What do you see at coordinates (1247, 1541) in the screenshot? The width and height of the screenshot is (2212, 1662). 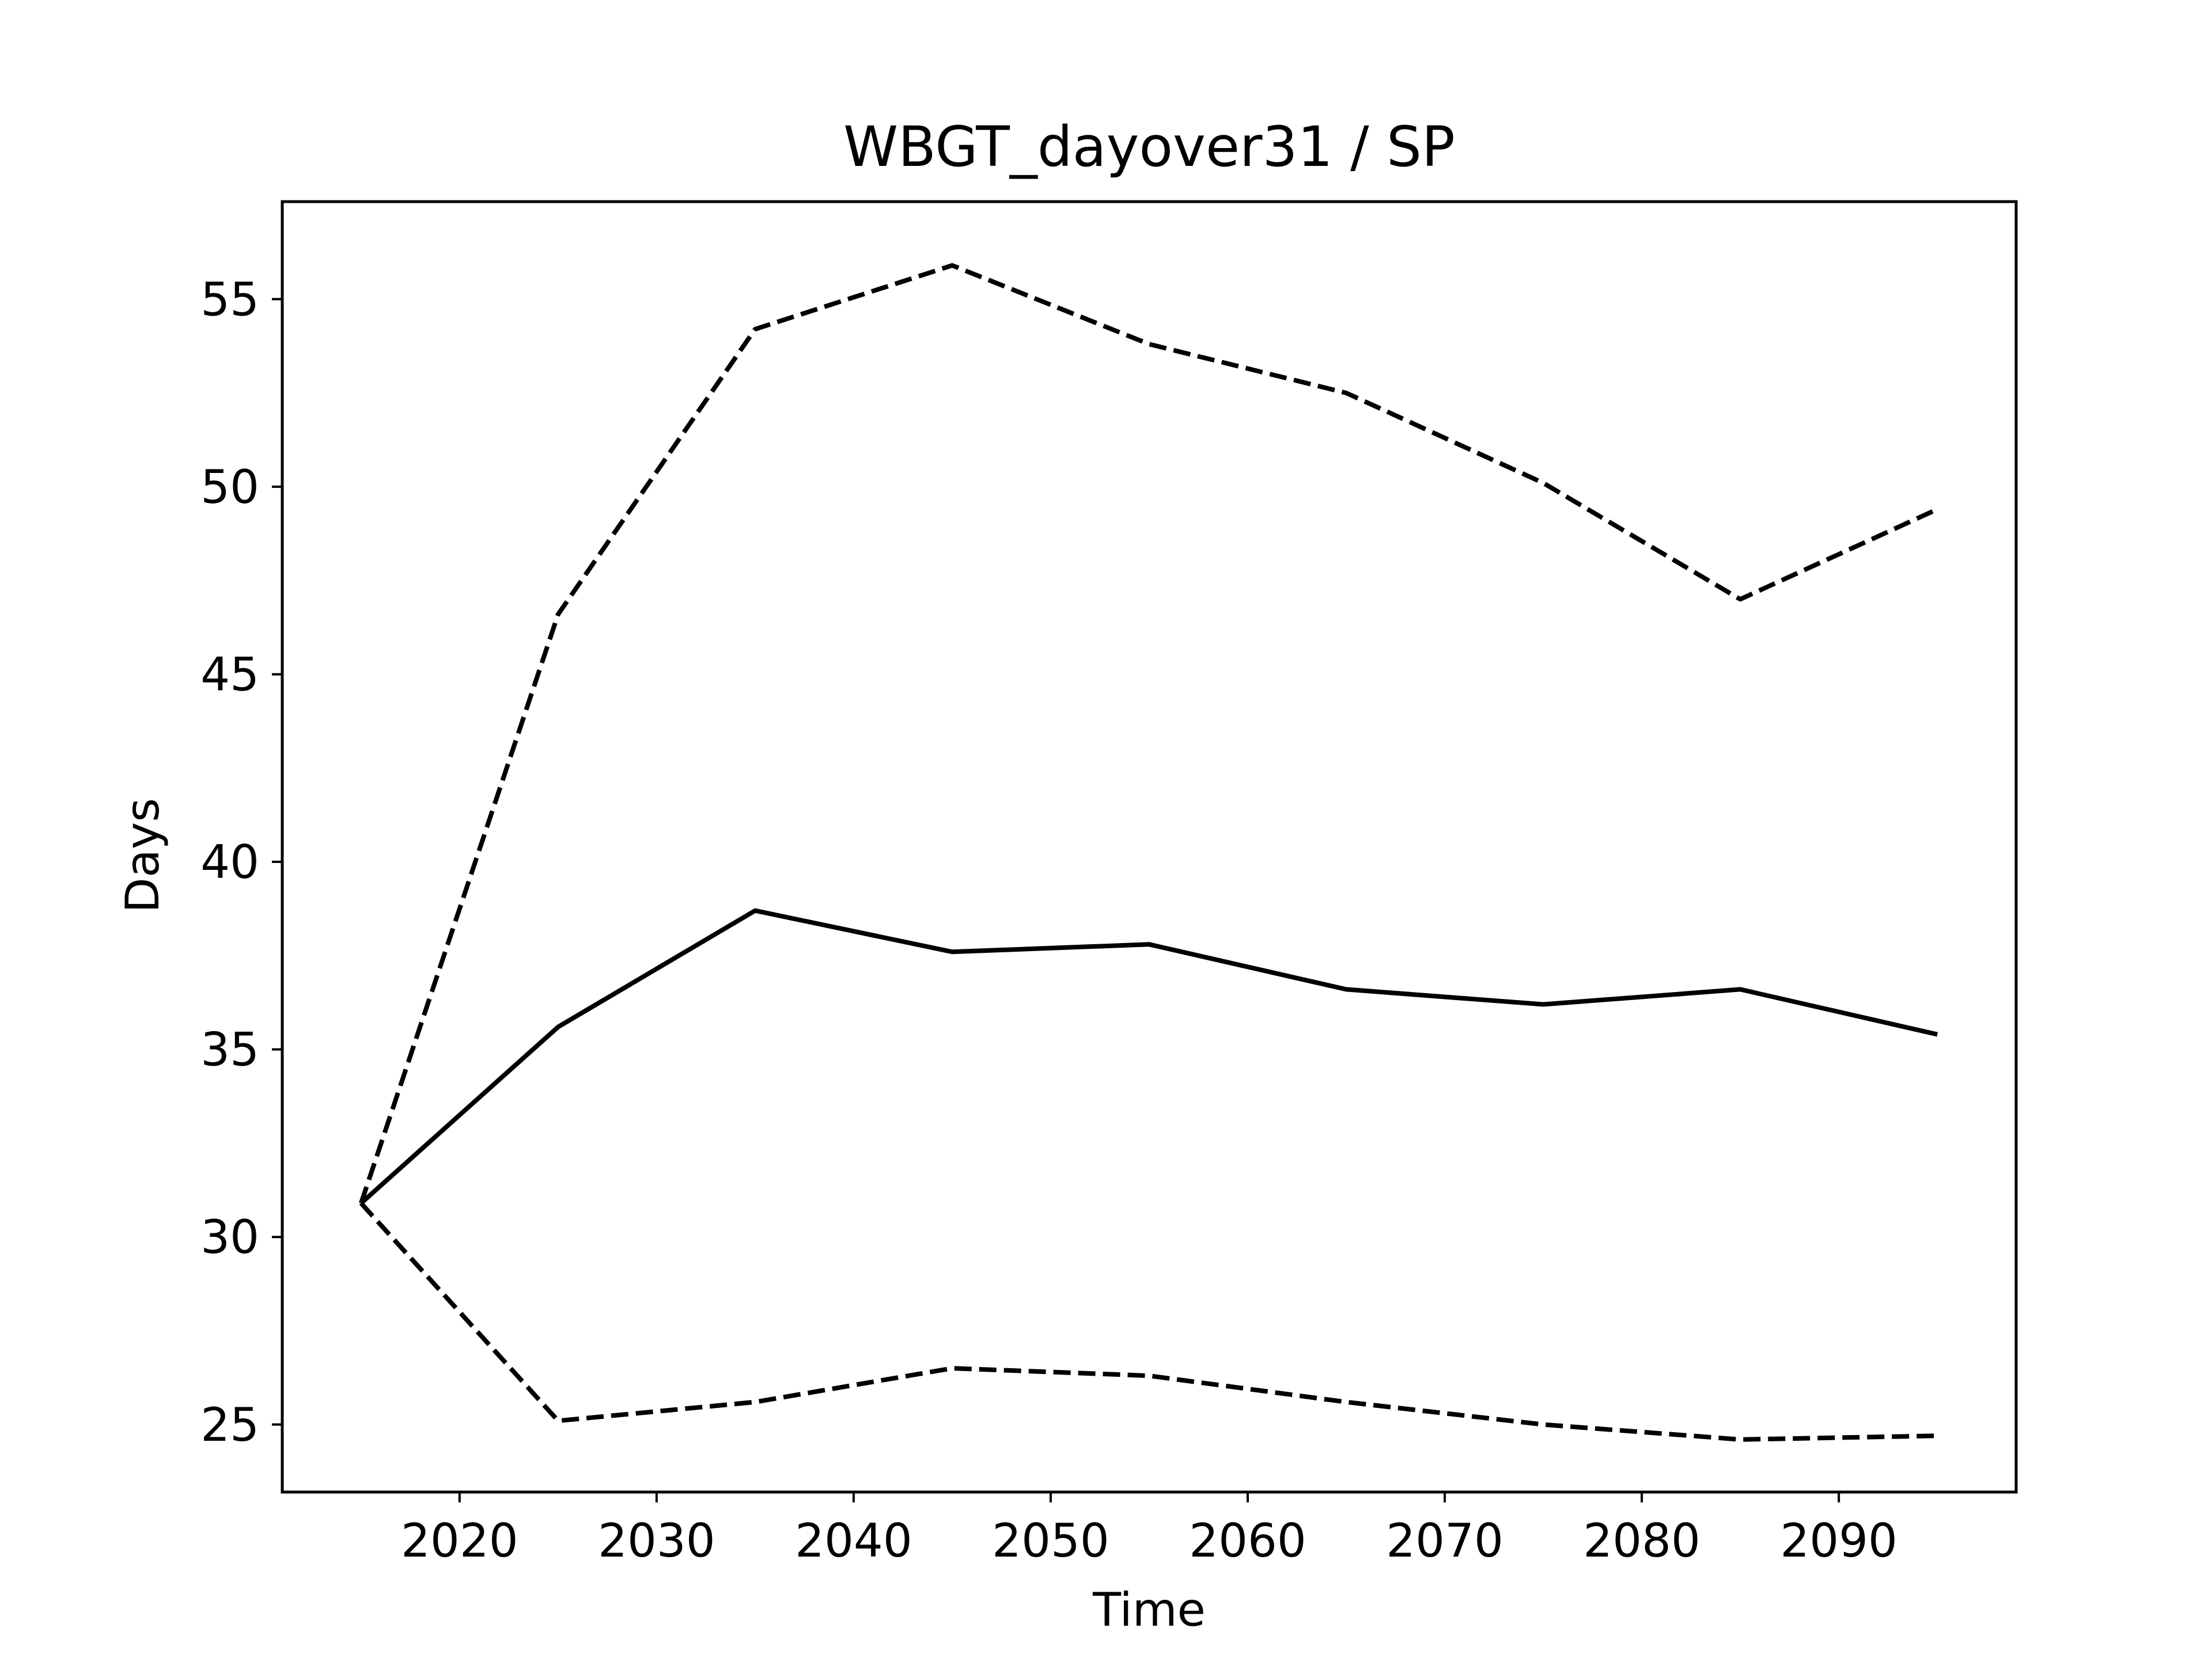 I see `x-tick-label-2060: 2060` at bounding box center [1247, 1541].